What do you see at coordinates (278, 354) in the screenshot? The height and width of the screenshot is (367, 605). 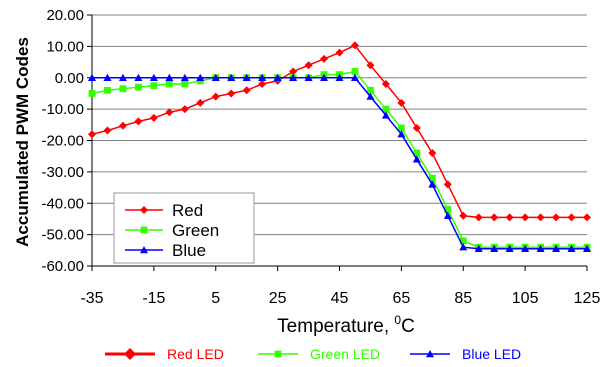 I see `legend-outer-marker-green` at bounding box center [278, 354].